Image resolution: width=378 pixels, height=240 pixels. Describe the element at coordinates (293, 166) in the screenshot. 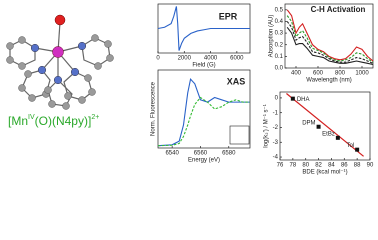

I see `x-tick-label: 78` at that location.